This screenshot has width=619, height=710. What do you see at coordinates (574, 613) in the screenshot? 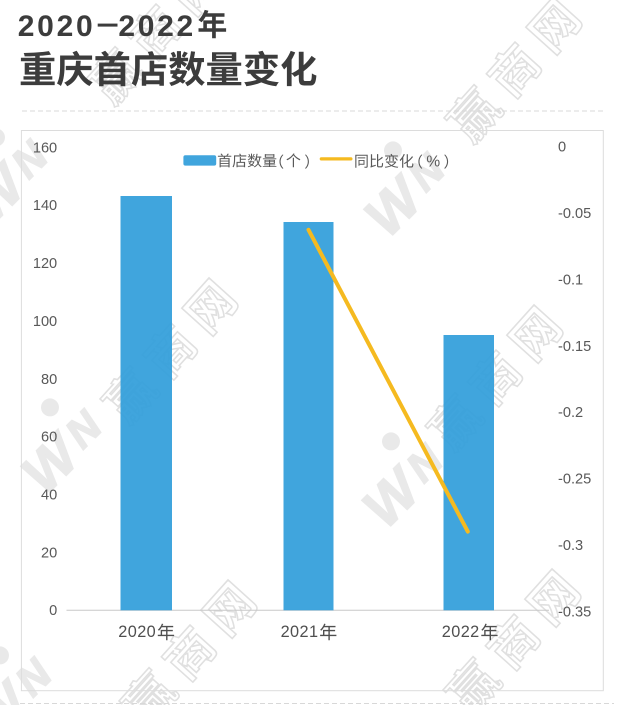
I see `svg-text: -0.35` at bounding box center [574, 613].